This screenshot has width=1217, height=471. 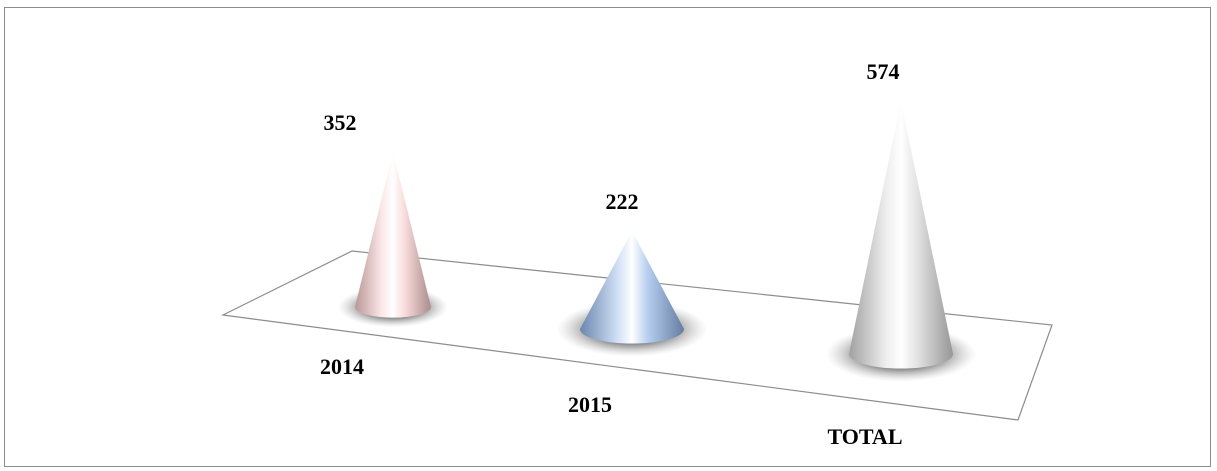 What do you see at coordinates (340, 122) in the screenshot?
I see `data-label-2014: 352` at bounding box center [340, 122].